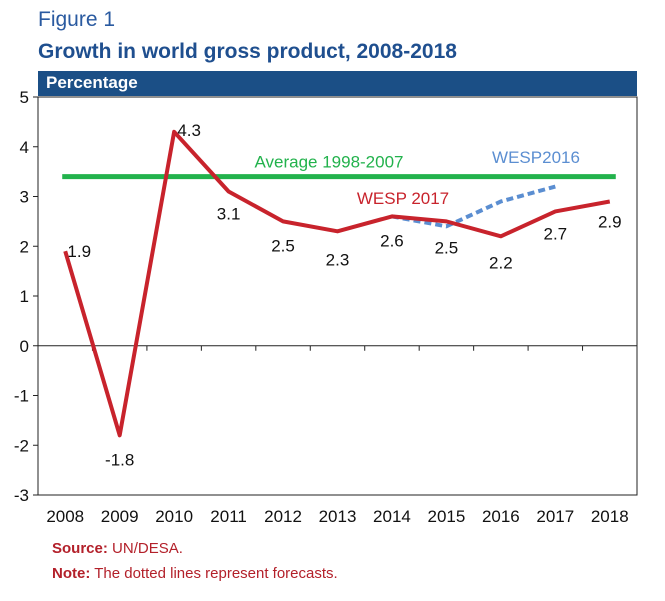 The image size is (665, 601). I want to click on wesp2016-line, so click(473, 206).